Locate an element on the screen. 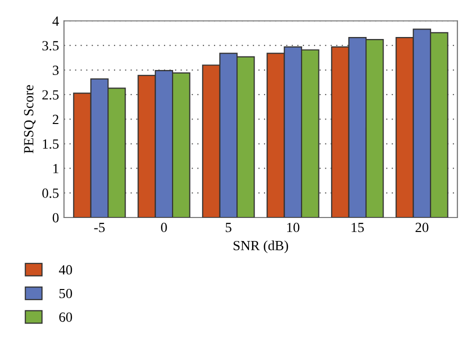  legend-label: 50 is located at coordinates (65, 293).